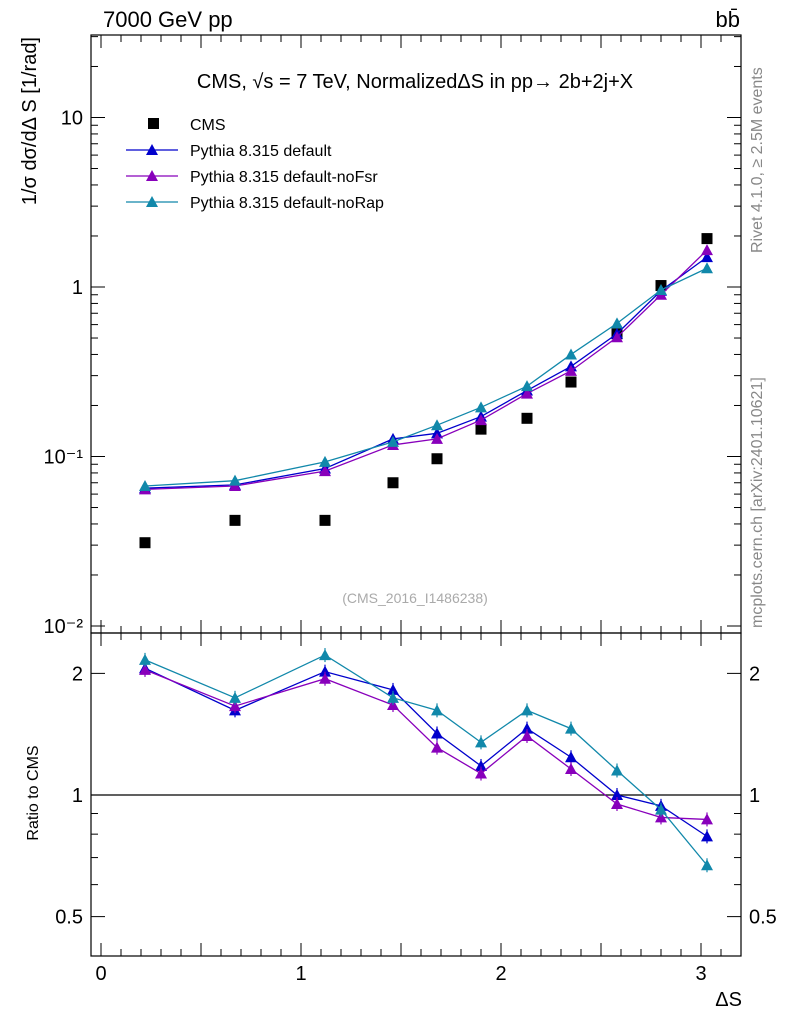 The height and width of the screenshot is (1024, 786). Describe the element at coordinates (208, 125) in the screenshot. I see `legend-label-cms: CMS` at that location.